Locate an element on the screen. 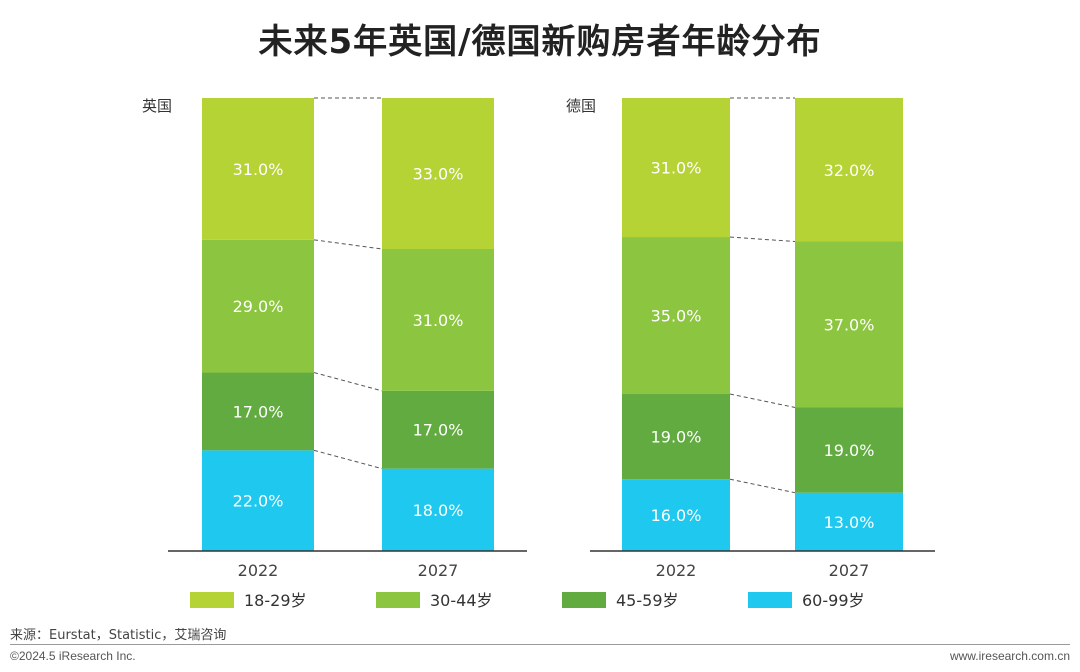 The image size is (1080, 672). data-label: 37.0% is located at coordinates (849, 325).